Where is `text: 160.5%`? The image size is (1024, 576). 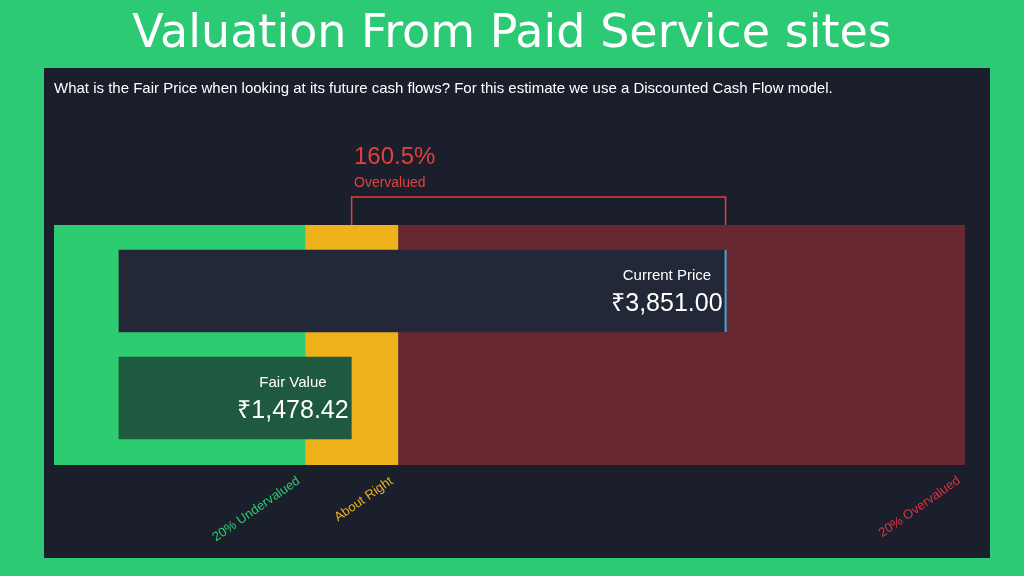
text: 160.5% is located at coordinates (395, 155).